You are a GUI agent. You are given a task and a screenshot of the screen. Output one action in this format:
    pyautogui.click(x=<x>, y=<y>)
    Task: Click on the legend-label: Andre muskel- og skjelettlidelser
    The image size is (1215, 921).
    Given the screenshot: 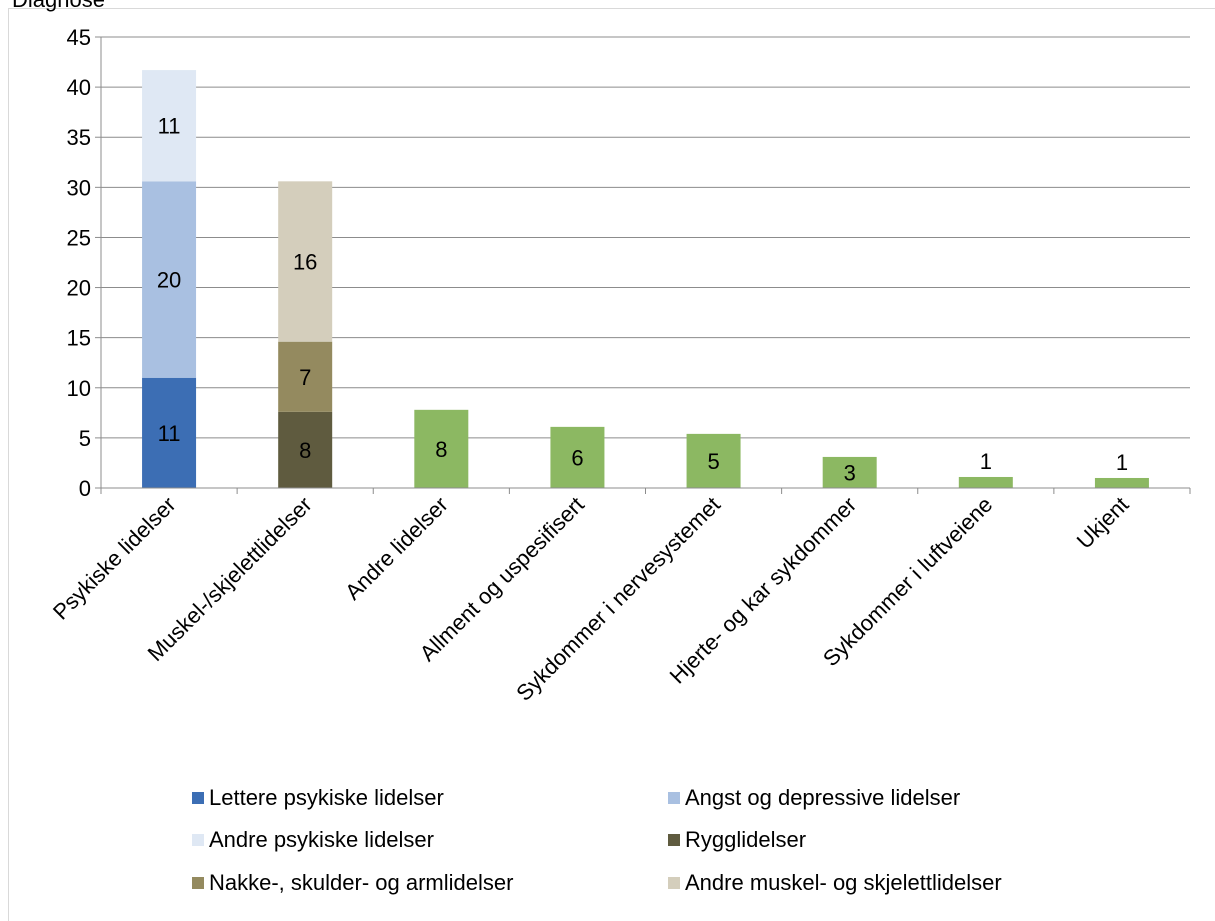 What is the action you would take?
    pyautogui.click(x=843, y=882)
    